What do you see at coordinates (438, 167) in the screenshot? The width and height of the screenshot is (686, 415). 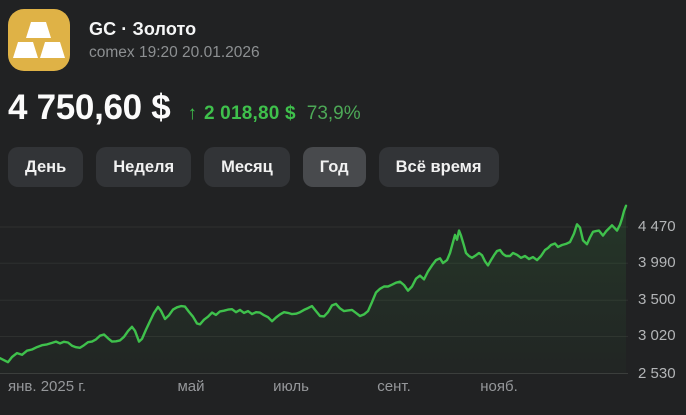 I see `tab-alltime: Всё время` at bounding box center [438, 167].